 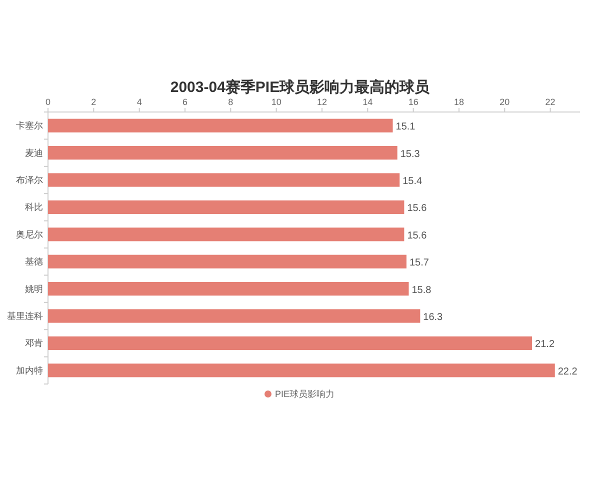 What do you see at coordinates (34, 289) in the screenshot?
I see `y-tick-label: 姚明` at bounding box center [34, 289].